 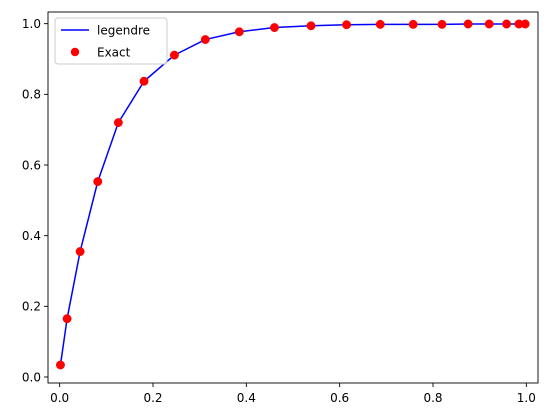 I want to click on x-tick-label: 0.4, so click(x=246, y=398).